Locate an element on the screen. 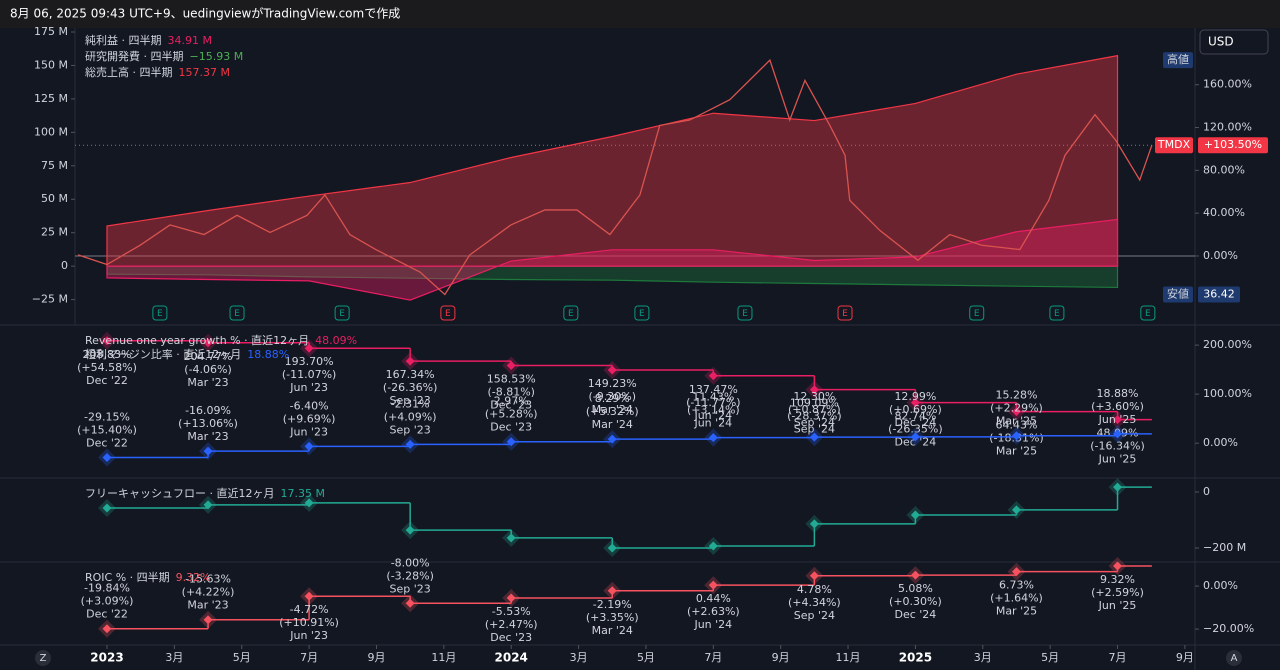 This screenshot has height=670, width=1280. change-label: (-11.07%) is located at coordinates (309, 374).